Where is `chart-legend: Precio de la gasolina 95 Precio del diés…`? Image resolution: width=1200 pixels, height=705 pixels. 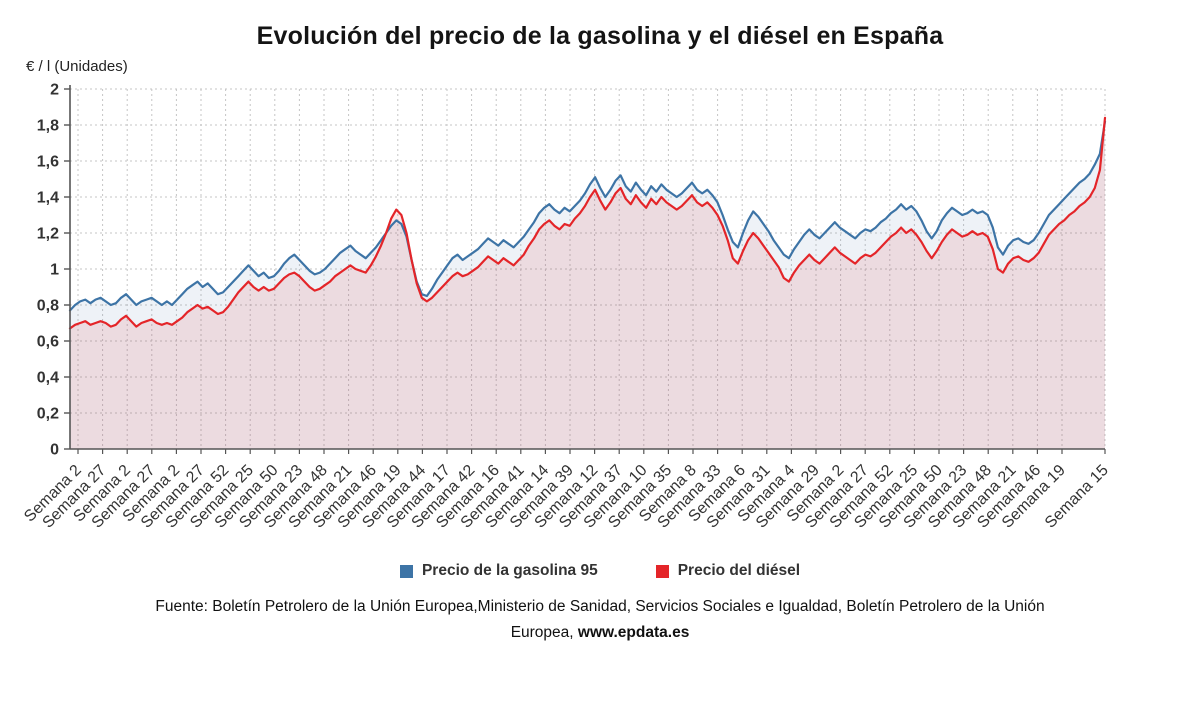 chart-legend: Precio de la gasolina 95 Precio del diés… is located at coordinates (600, 571).